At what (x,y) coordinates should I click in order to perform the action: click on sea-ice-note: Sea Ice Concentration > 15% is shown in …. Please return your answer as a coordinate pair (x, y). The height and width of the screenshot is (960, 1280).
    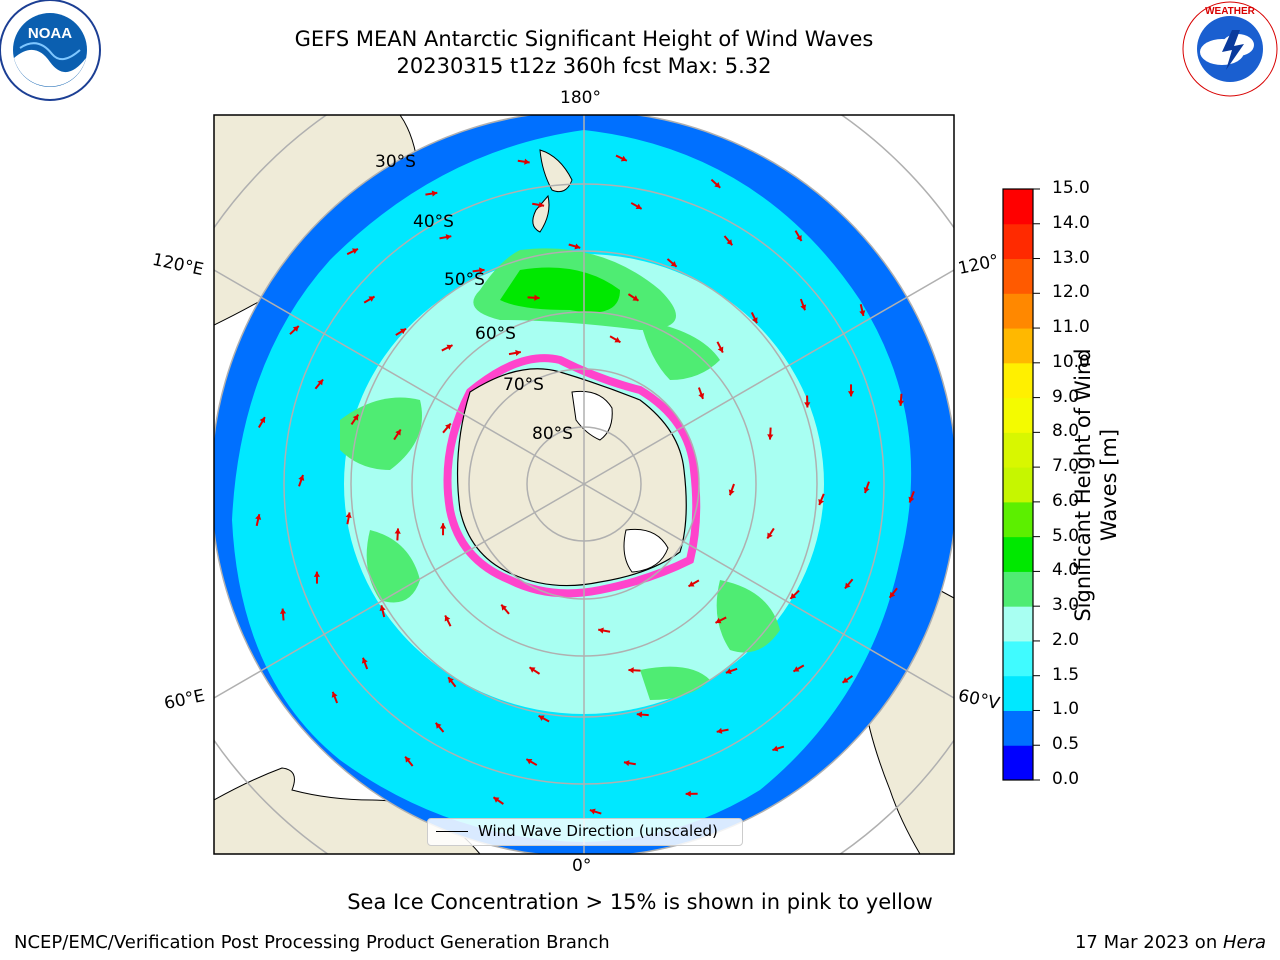
    Looking at the image, I should click on (640, 902).